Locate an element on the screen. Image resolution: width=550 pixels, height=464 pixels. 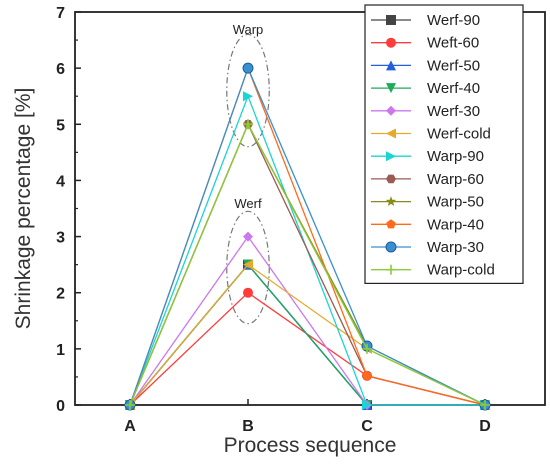
y-tick-label: 6 is located at coordinates (60, 69).